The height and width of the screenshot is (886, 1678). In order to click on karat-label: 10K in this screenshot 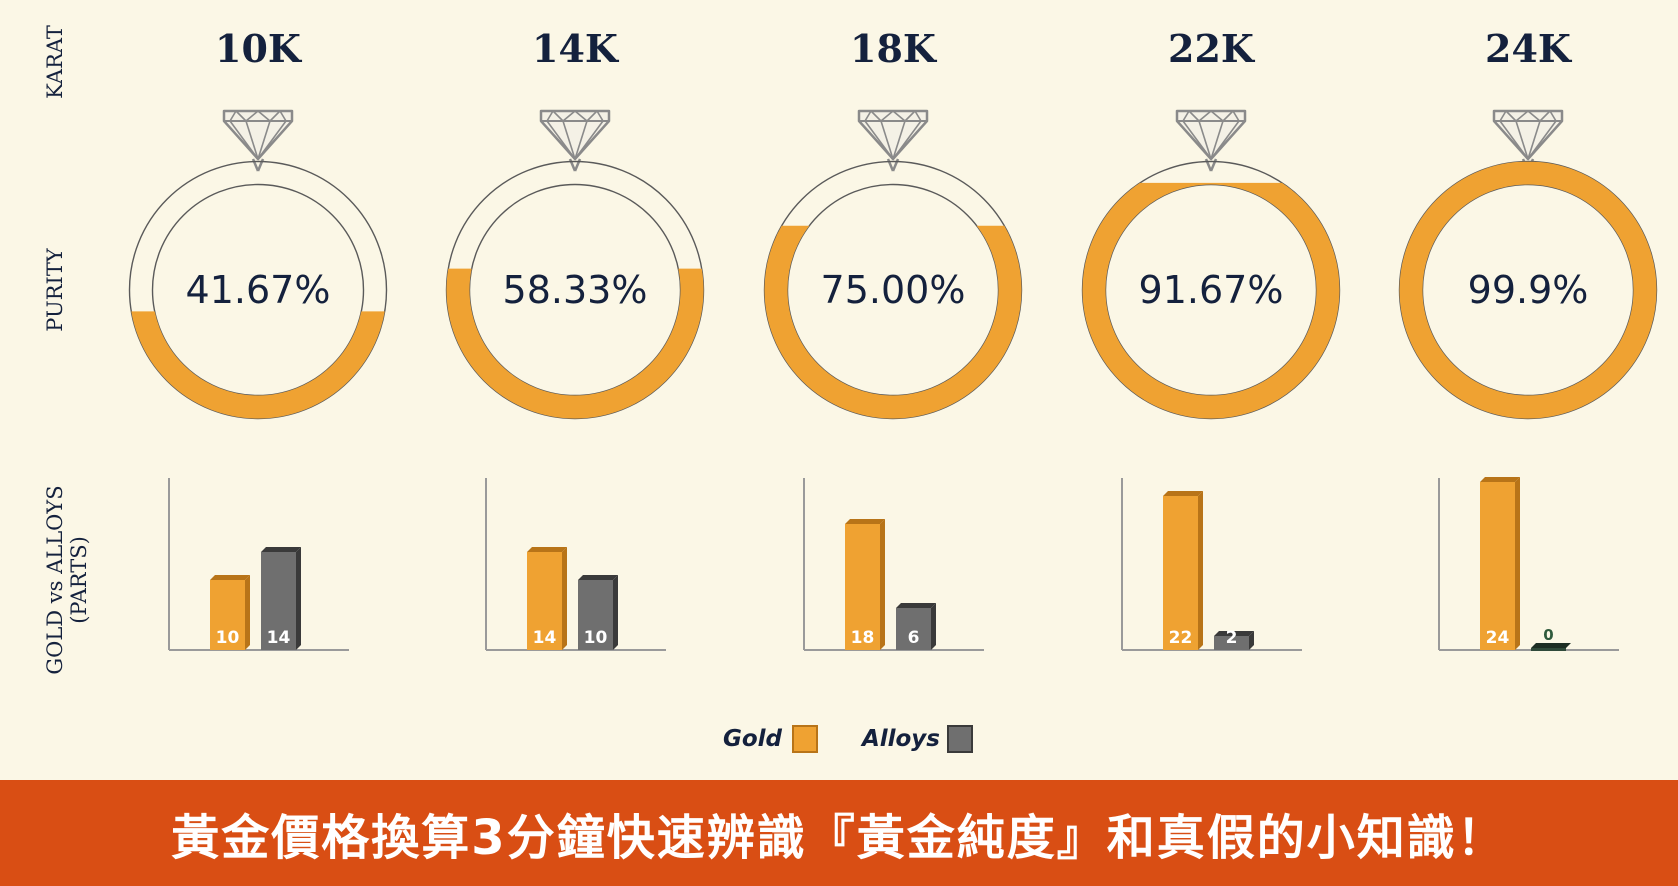, I will do `click(259, 48)`.